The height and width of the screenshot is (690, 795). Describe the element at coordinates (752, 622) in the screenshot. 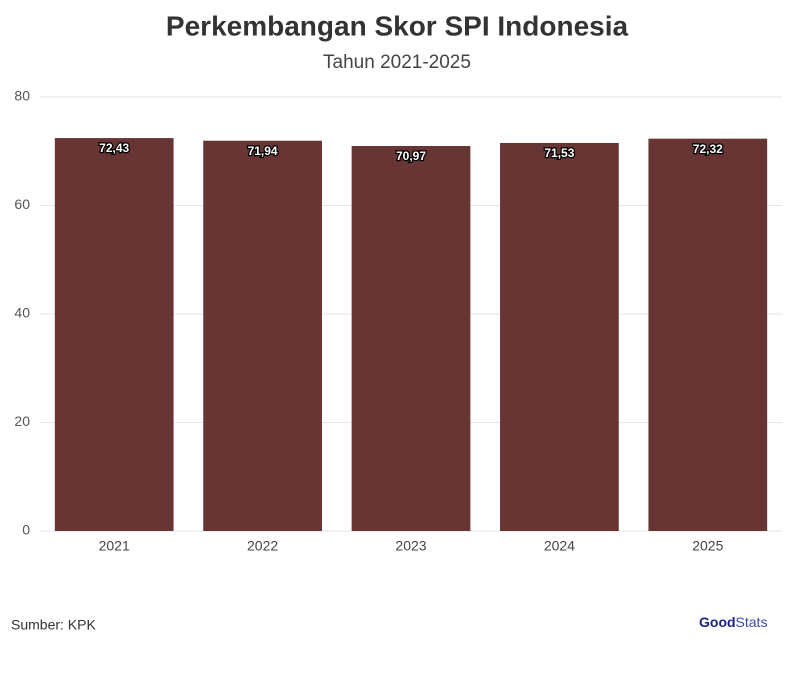

I see `brand-light: Stats` at that location.